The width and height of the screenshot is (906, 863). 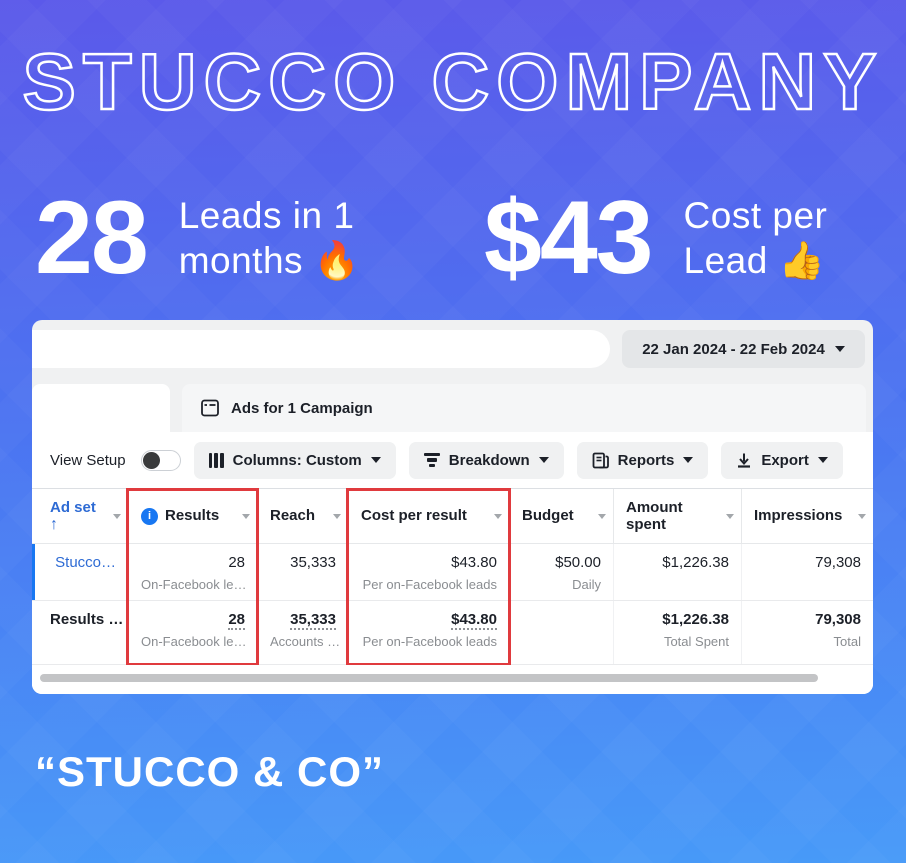 What do you see at coordinates (431, 460) in the screenshot?
I see `breakdown-icon` at bounding box center [431, 460].